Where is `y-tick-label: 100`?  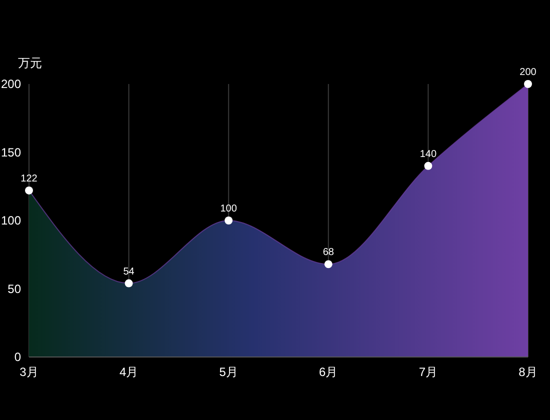 y-tick-label: 100 is located at coordinates (11, 221).